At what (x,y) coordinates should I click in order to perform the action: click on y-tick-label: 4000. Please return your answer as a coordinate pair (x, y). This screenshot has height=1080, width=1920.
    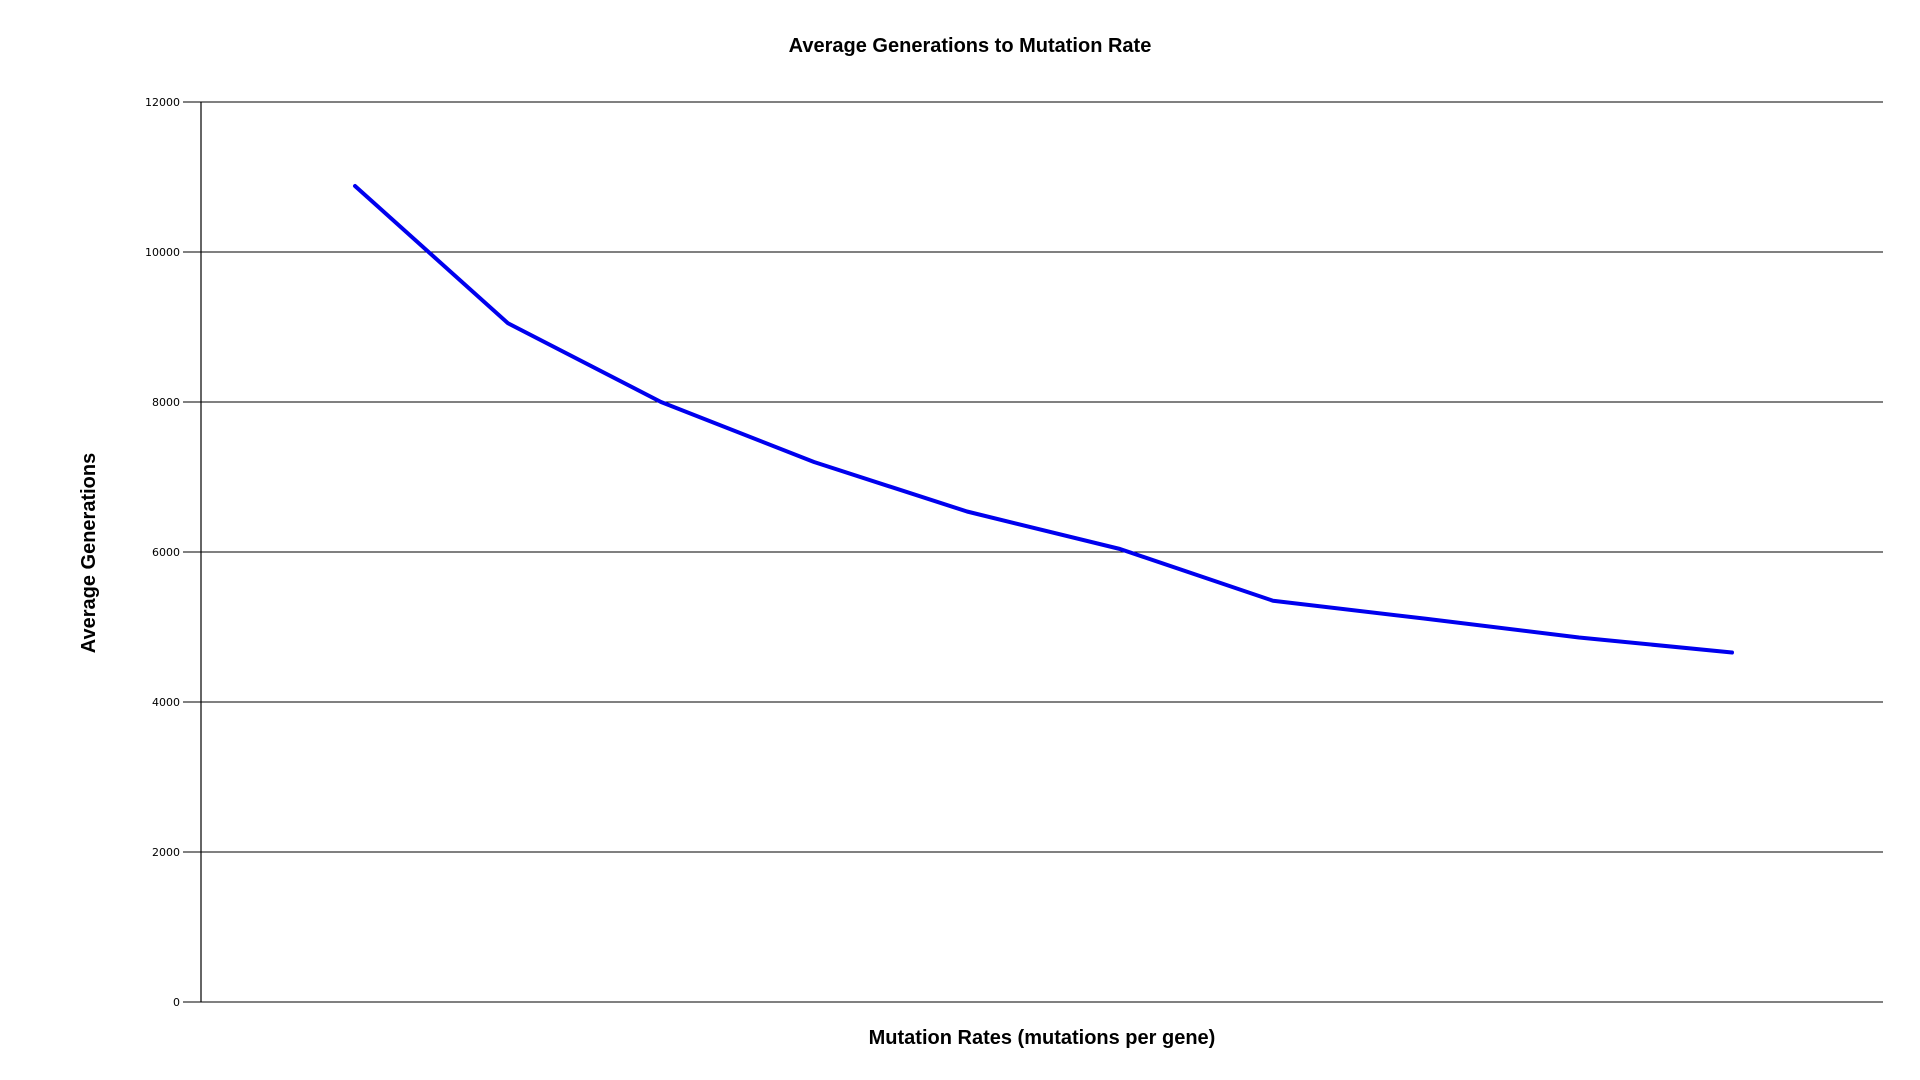
    Looking at the image, I should click on (166, 702).